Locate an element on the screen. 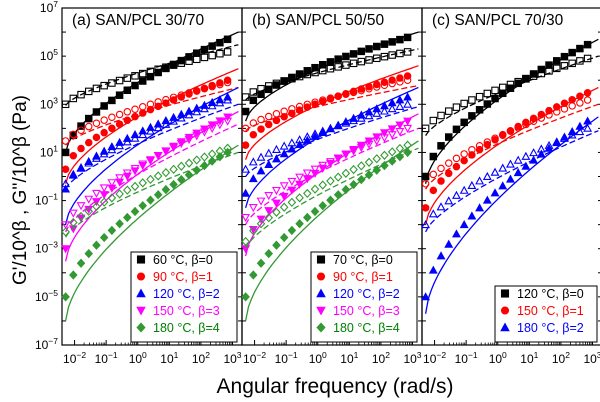  x-tick-label: 10⁻¹ is located at coordinates (466, 358).